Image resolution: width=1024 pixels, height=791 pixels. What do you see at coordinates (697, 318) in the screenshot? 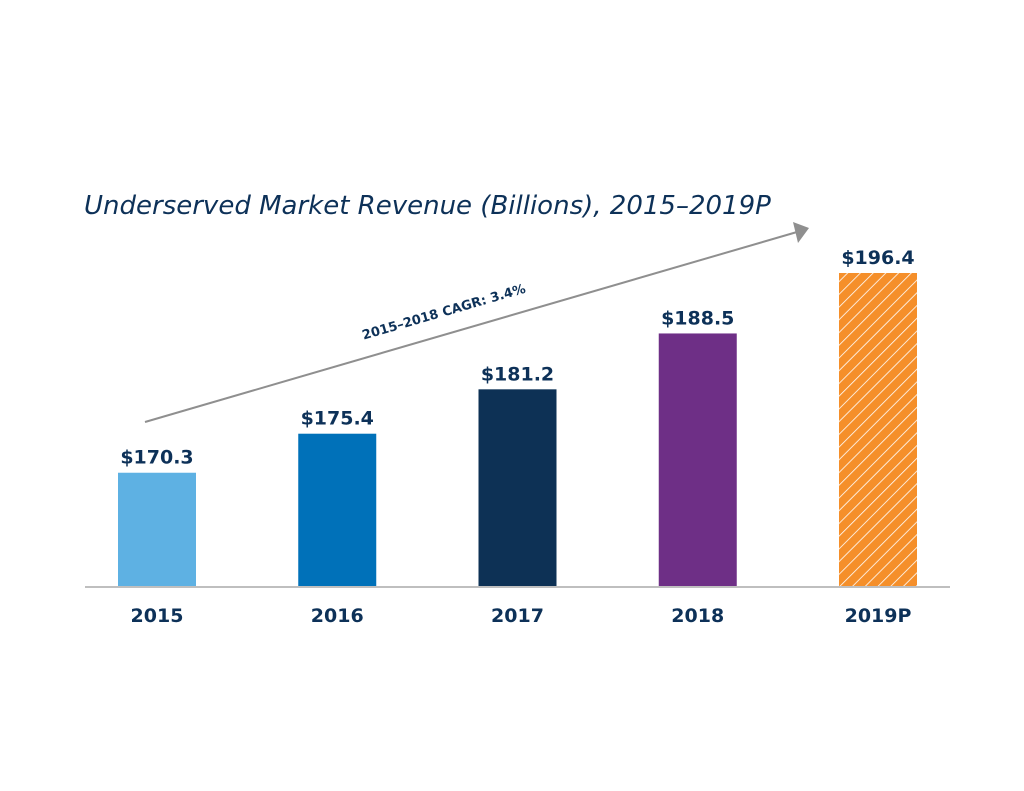
I see `data-label-2018: $188.5` at bounding box center [697, 318].